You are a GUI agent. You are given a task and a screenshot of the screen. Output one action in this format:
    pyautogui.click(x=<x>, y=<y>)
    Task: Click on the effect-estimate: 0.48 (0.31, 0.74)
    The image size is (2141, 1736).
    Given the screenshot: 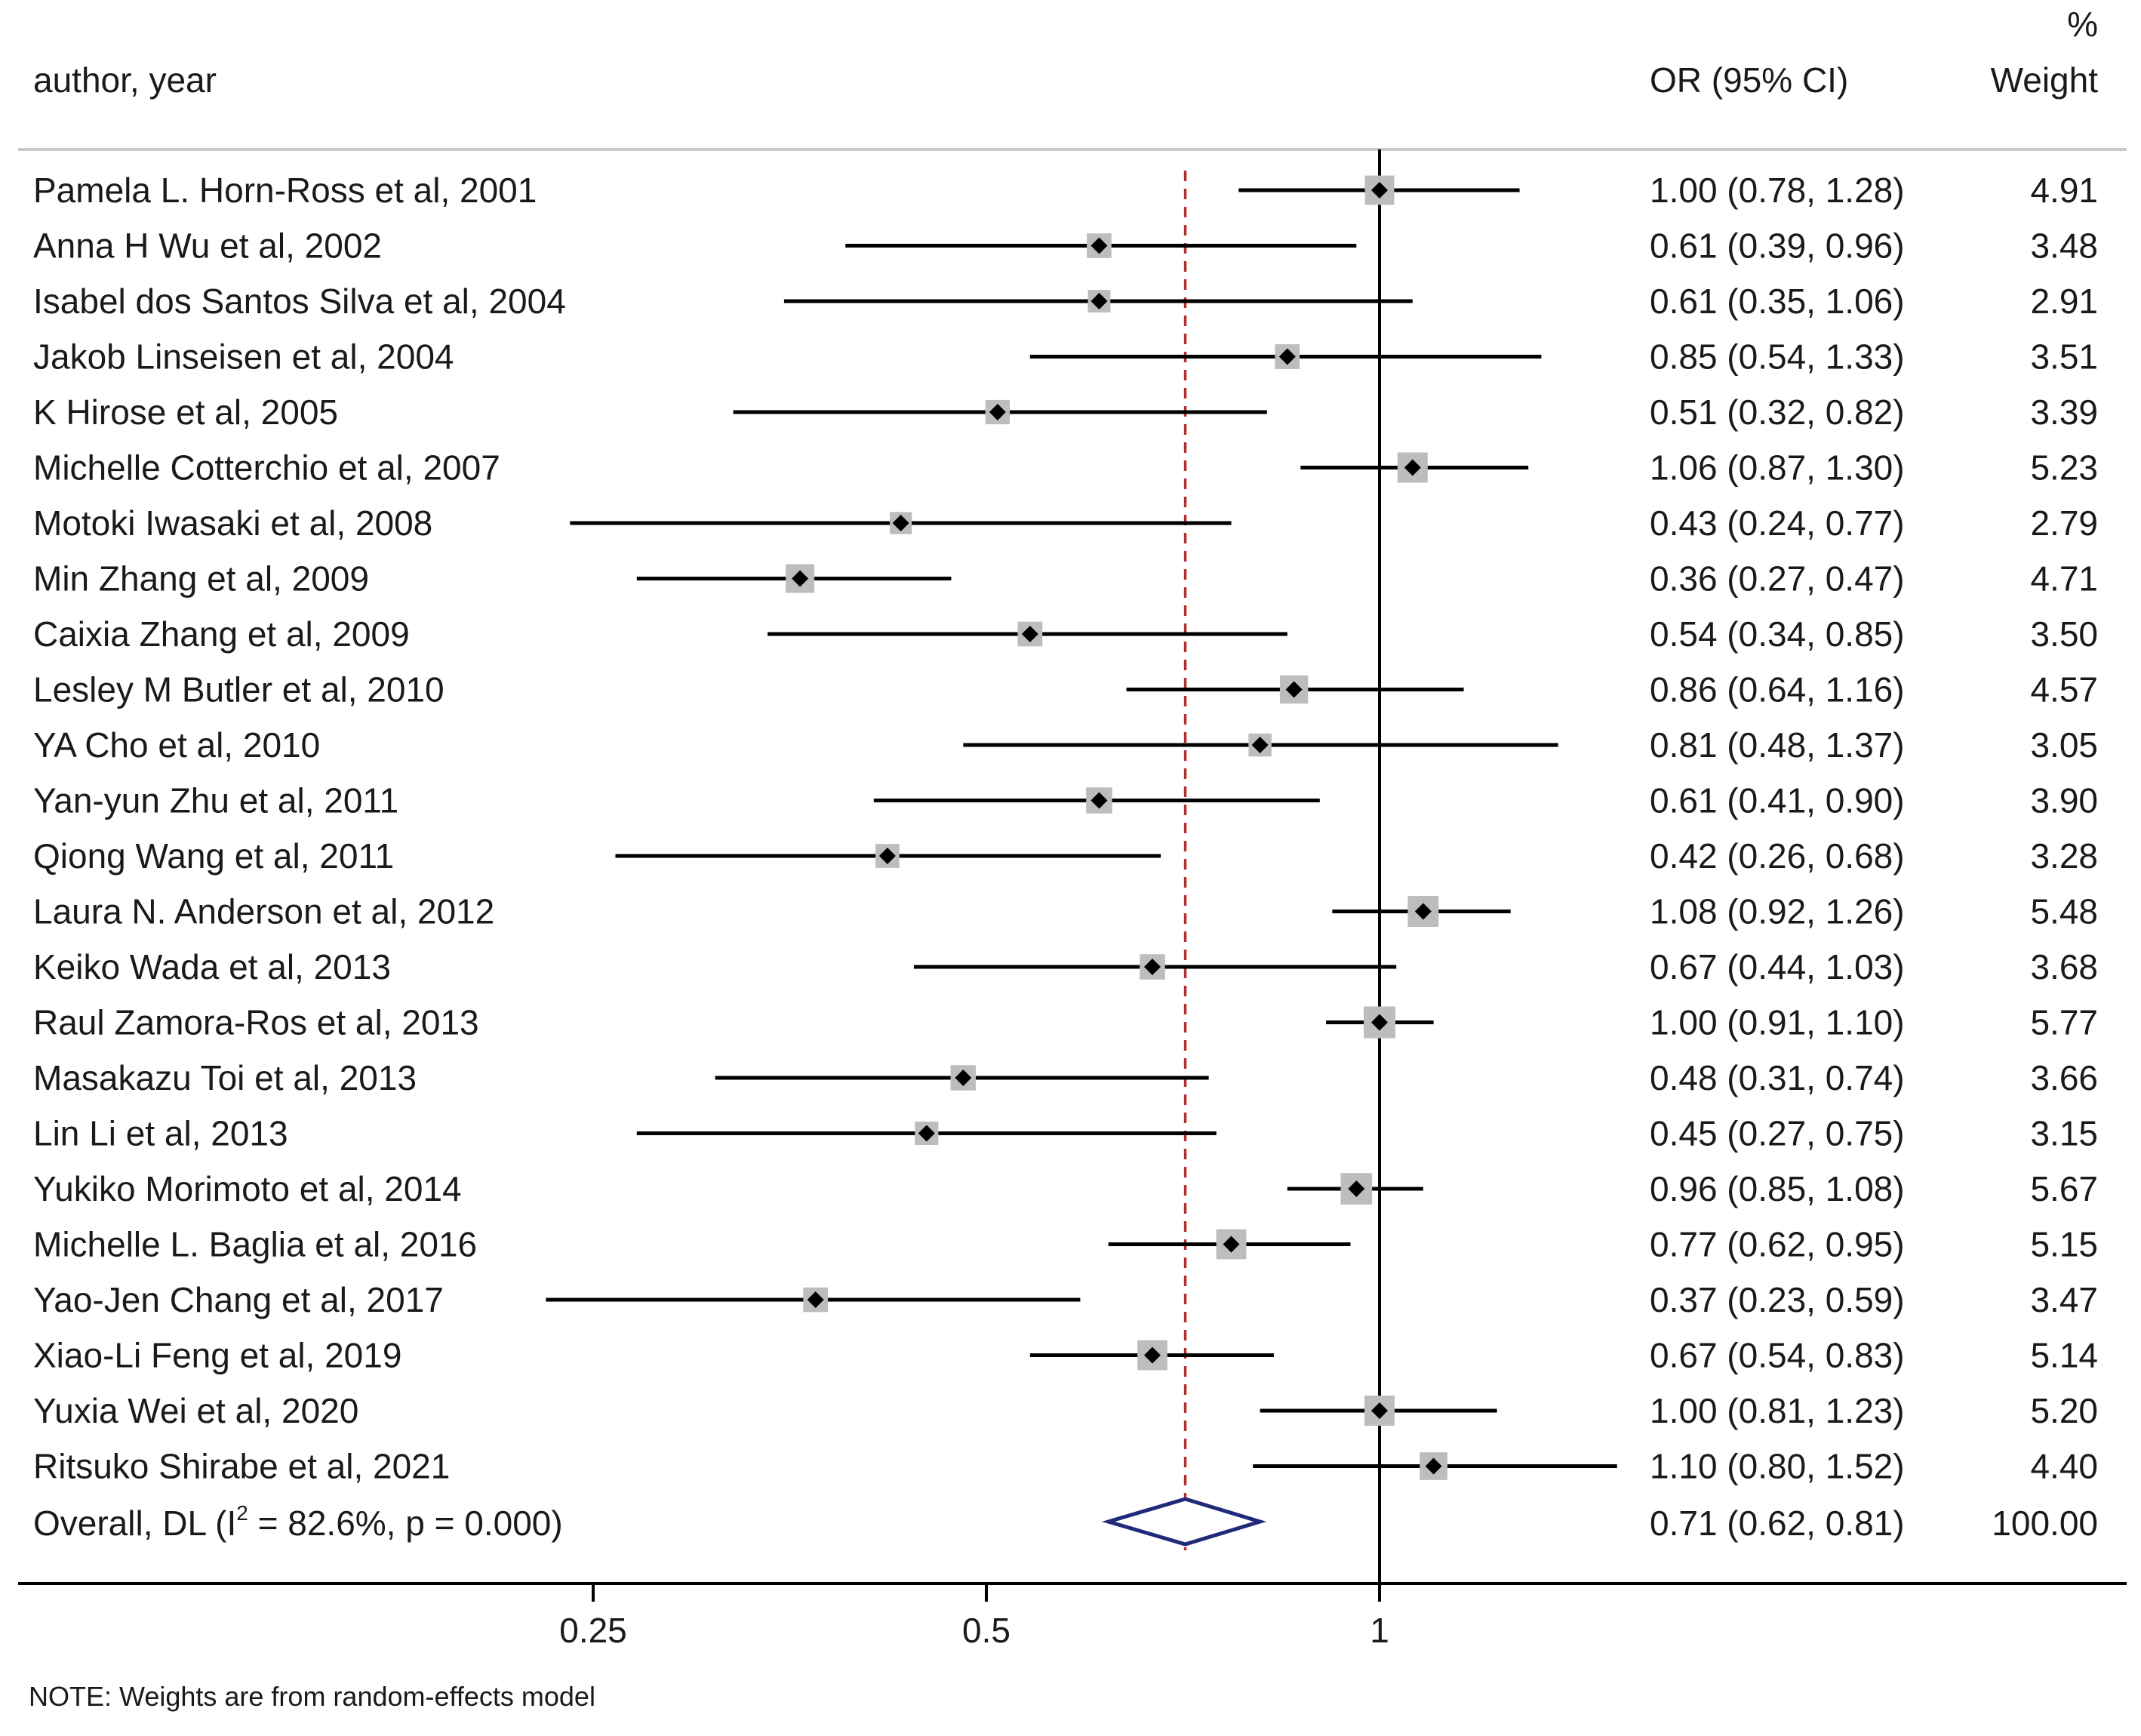 What is the action you would take?
    pyautogui.click(x=1777, y=1077)
    